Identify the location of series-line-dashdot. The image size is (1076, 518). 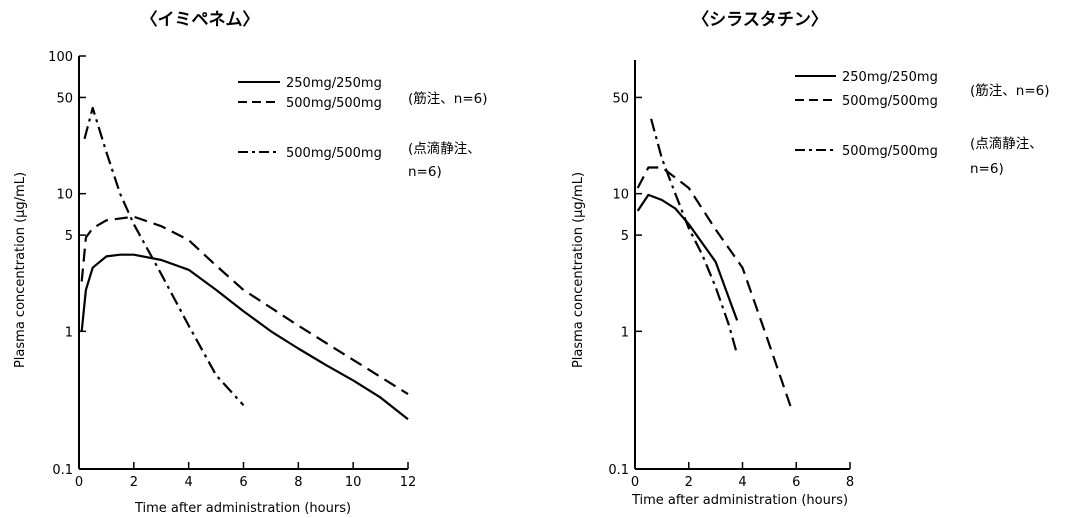
(694, 236).